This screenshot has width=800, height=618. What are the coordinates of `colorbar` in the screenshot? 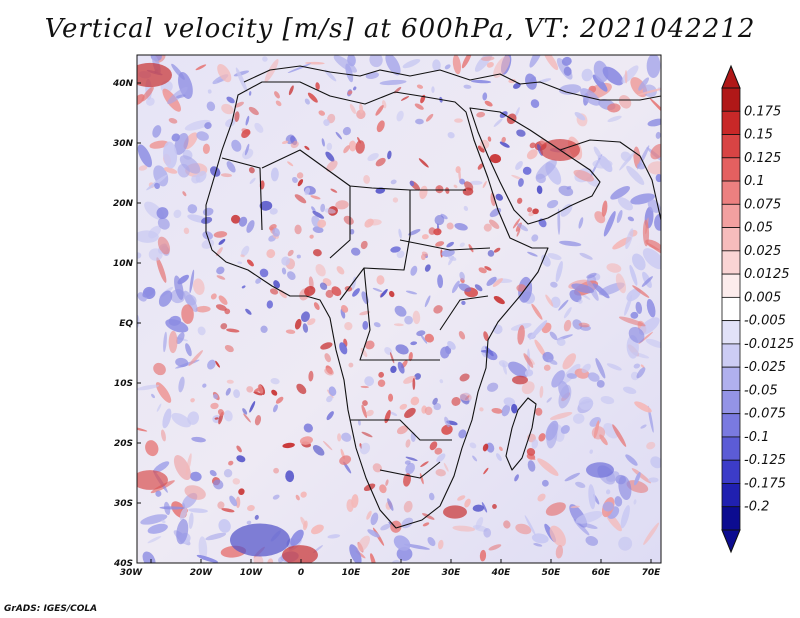 It's located at (731, 309).